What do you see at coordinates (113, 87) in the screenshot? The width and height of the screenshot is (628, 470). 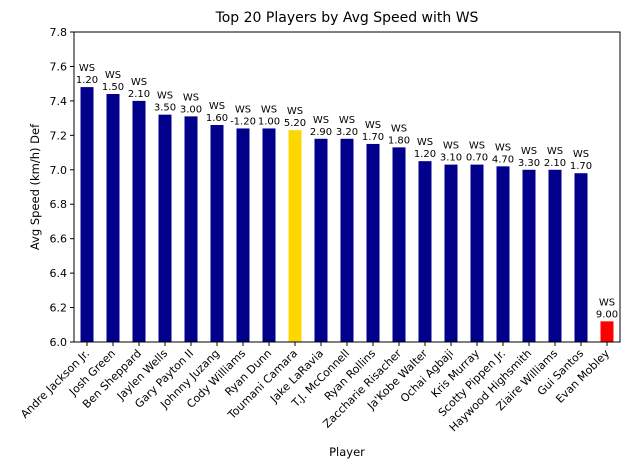 I see `bar-annotation-value: 1.50` at bounding box center [113, 87].